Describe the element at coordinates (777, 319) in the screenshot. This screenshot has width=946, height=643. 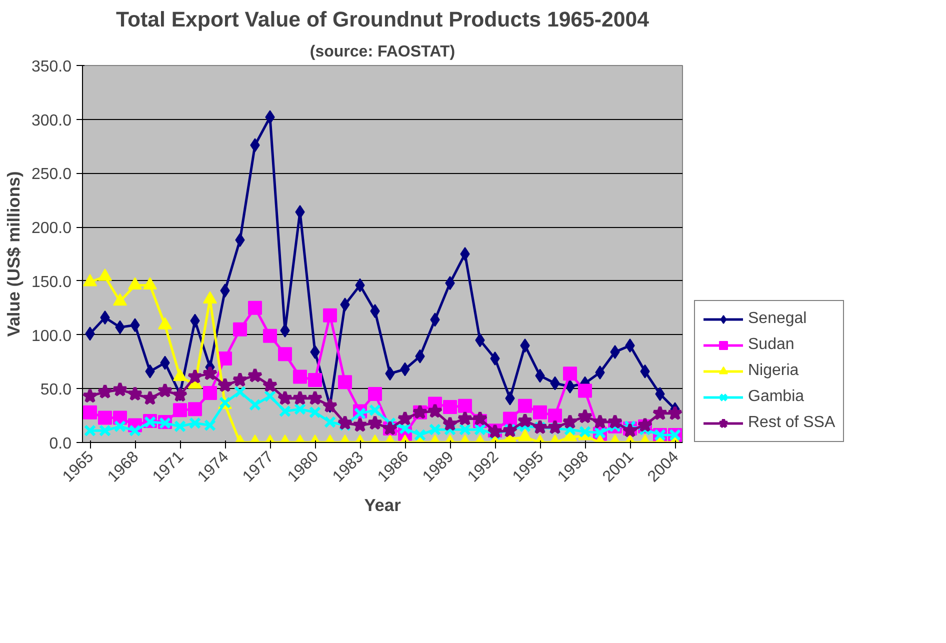
I see `legend-label: Senegal` at that location.